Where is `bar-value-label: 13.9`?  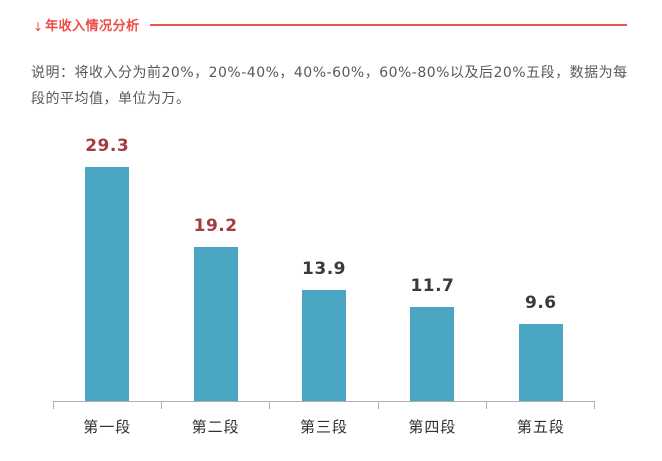 bar-value-label: 13.9 is located at coordinates (324, 268).